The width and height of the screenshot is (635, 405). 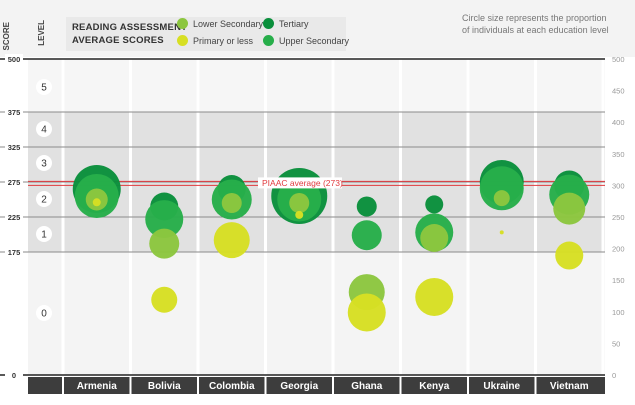 I want to click on right-tick-label: 400, so click(x=618, y=122).